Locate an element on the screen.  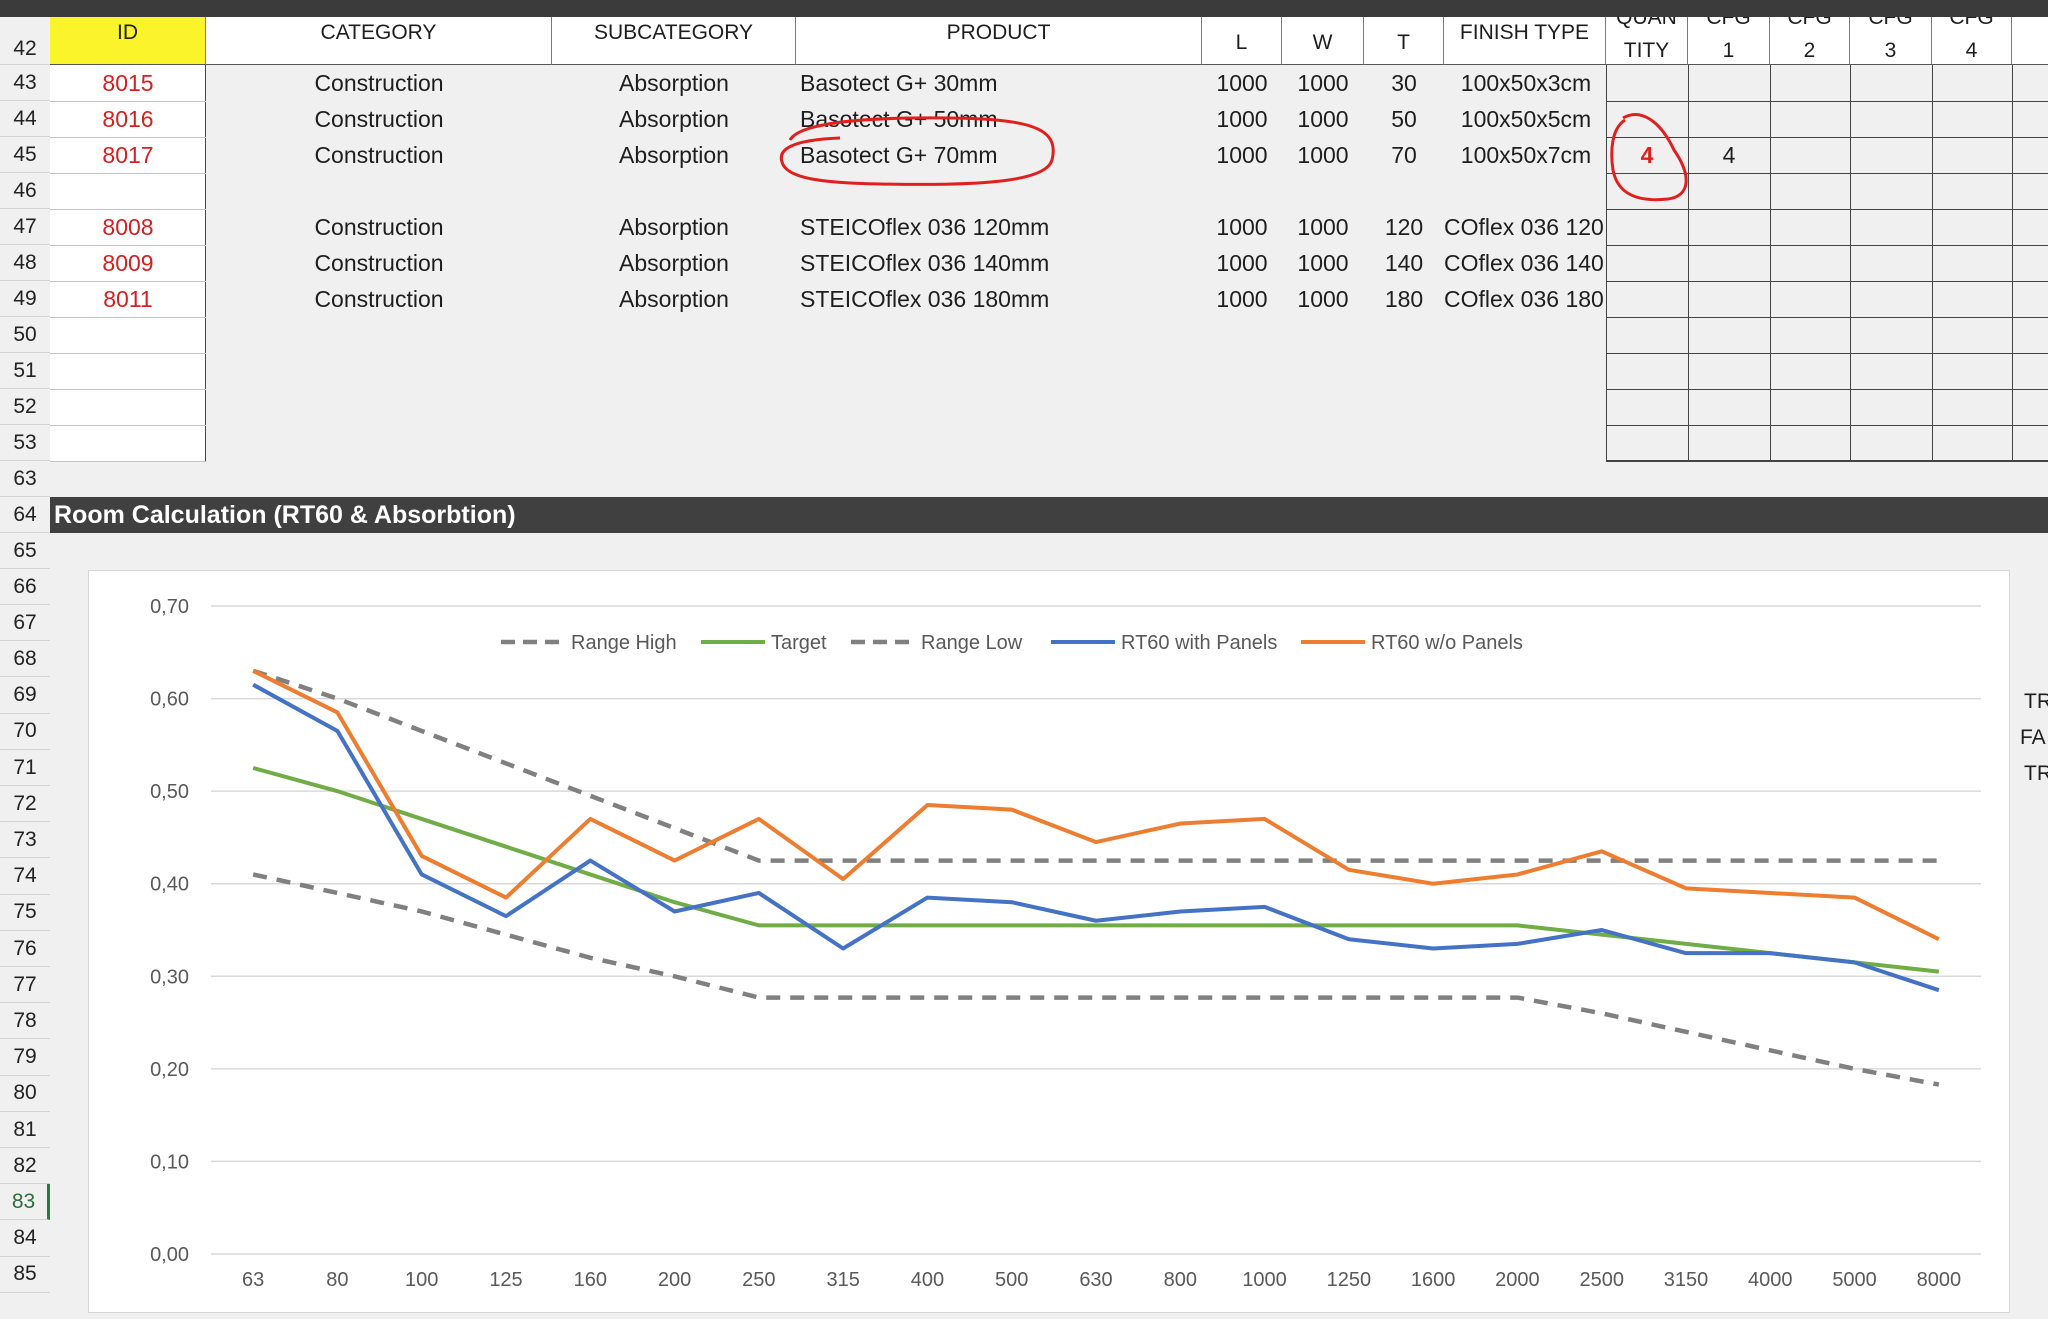
row-number: 71 is located at coordinates (25, 768).